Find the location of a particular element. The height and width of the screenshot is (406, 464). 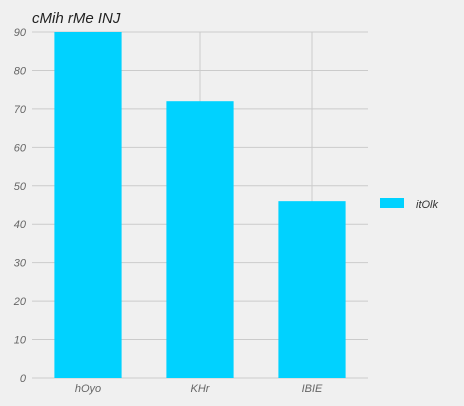

y-tick-label: 50 is located at coordinates (20, 187).